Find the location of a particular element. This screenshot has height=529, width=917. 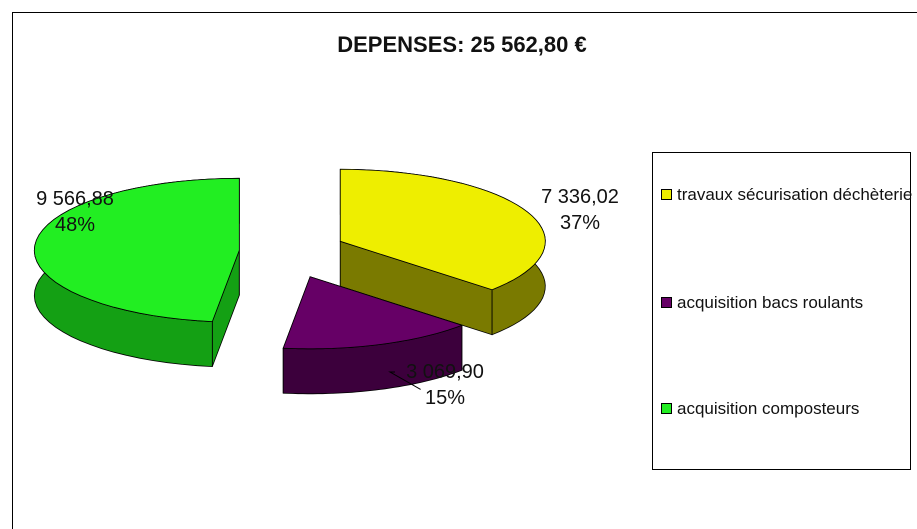

data-label: 9 566,88 is located at coordinates (75, 199).